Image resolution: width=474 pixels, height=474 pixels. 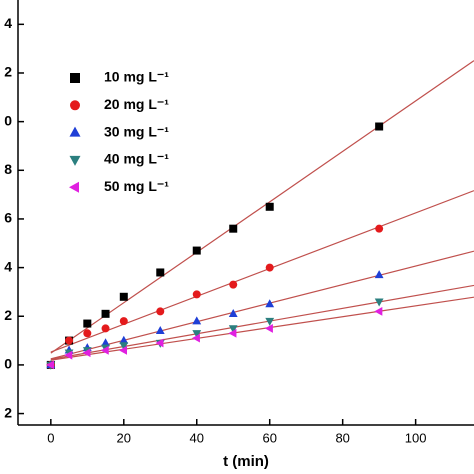 I want to click on y-tick-label: 6, so click(x=8, y=218).